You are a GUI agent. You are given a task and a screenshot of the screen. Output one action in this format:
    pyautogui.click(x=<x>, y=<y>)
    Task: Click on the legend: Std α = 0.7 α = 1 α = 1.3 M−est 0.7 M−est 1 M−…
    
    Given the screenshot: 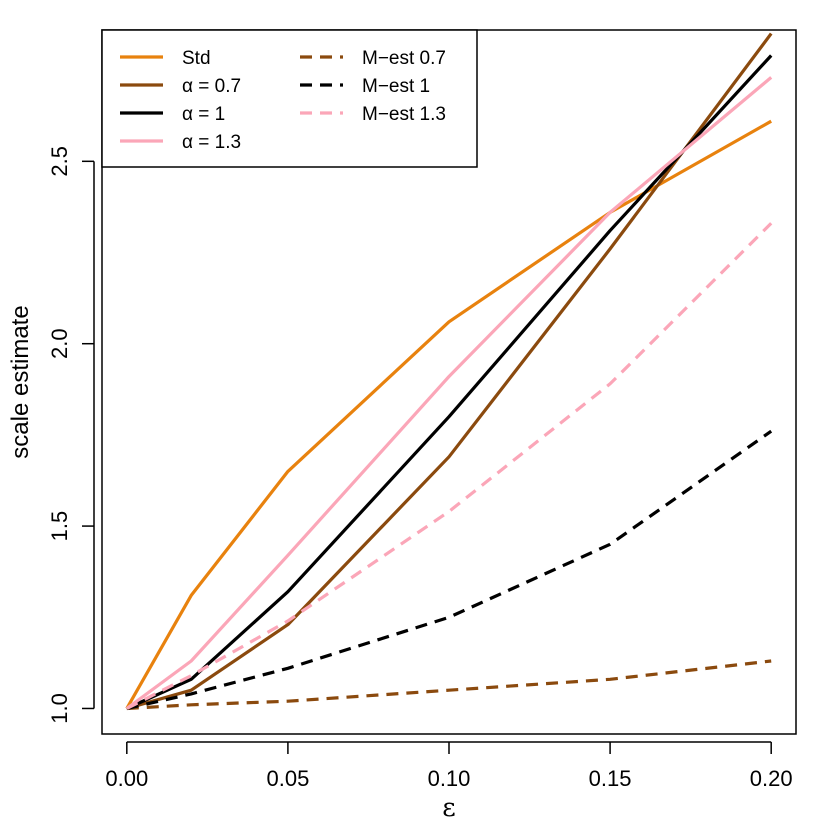 What is the action you would take?
    pyautogui.click(x=289, y=98)
    